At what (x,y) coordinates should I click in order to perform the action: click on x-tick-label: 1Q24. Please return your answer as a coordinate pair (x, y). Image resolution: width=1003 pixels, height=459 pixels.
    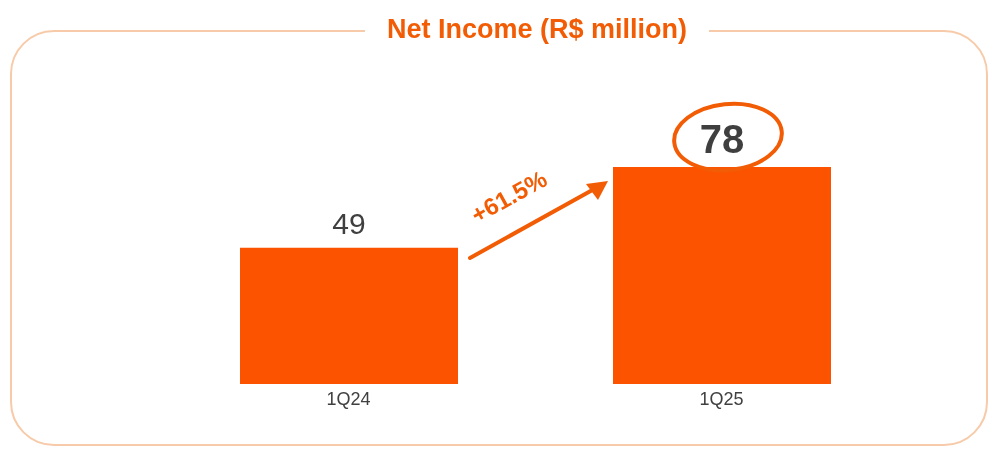
    Looking at the image, I should click on (348, 398).